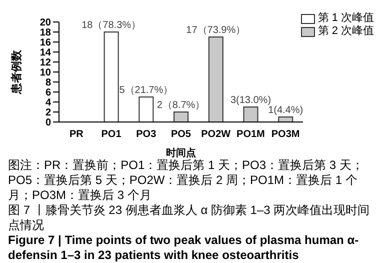 This screenshot has width=386, height=263. Describe the element at coordinates (285, 134) in the screenshot. I see `x-tick-label: PO3M` at that location.